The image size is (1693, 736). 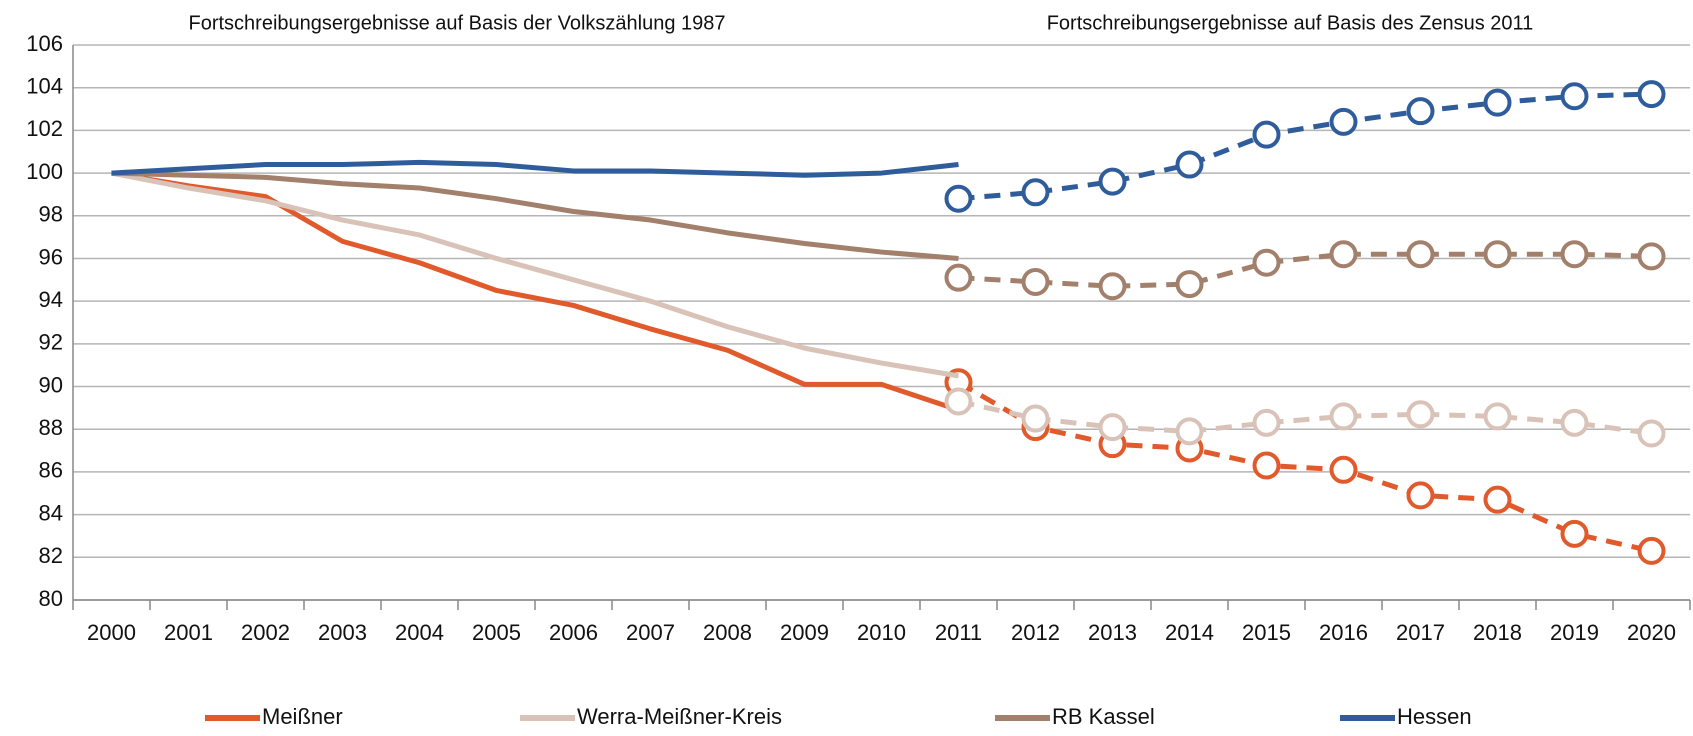 What do you see at coordinates (44, 171) in the screenshot?
I see `y-tick-label: 100` at bounding box center [44, 171].